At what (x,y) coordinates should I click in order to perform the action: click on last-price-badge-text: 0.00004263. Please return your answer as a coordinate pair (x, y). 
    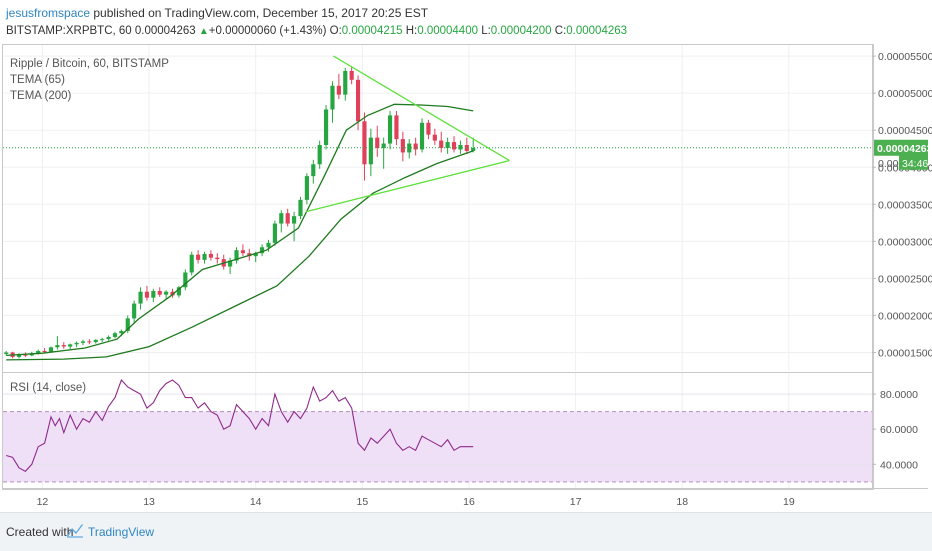
    Looking at the image, I should click on (904, 149).